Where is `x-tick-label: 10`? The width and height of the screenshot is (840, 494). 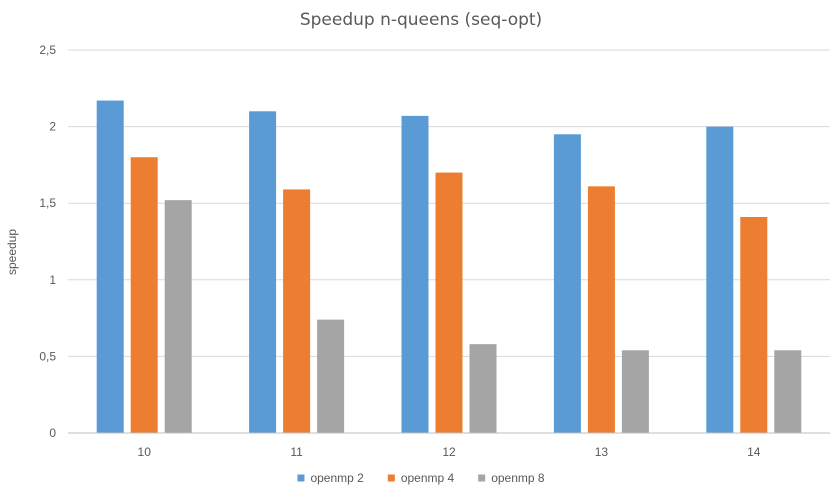 x-tick-label: 10 is located at coordinates (145, 452).